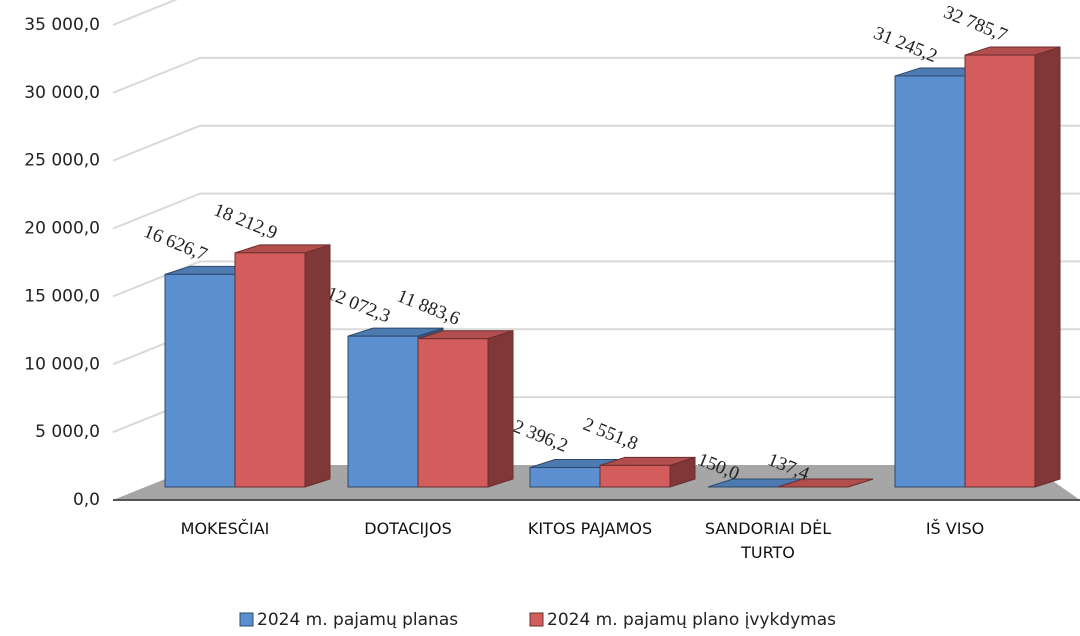 The width and height of the screenshot is (1080, 636). Describe the element at coordinates (906, 45) in the screenshot. I see `value-label: 31 245,2` at that location.